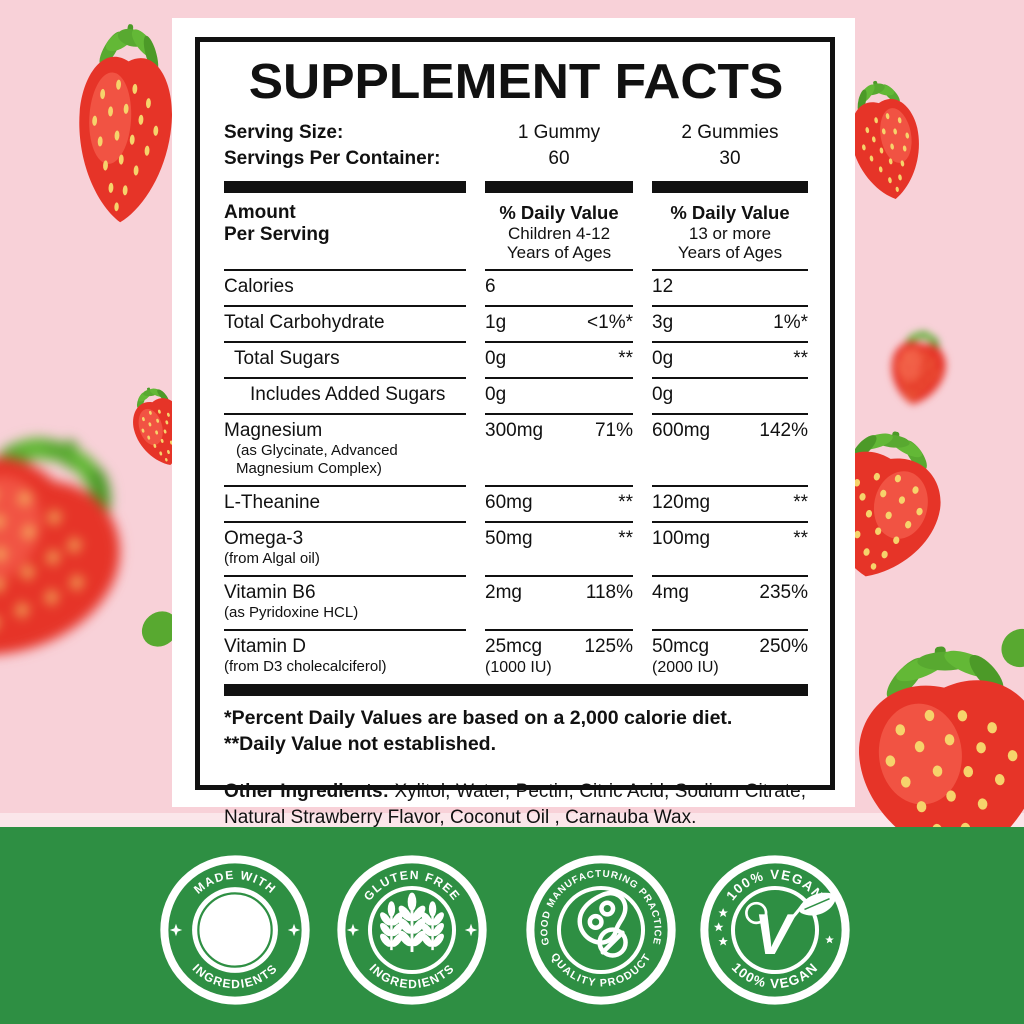 Image resolution: width=1024 pixels, height=1024 pixels. I want to click on serving-size-label: Serving Size:, so click(284, 132).